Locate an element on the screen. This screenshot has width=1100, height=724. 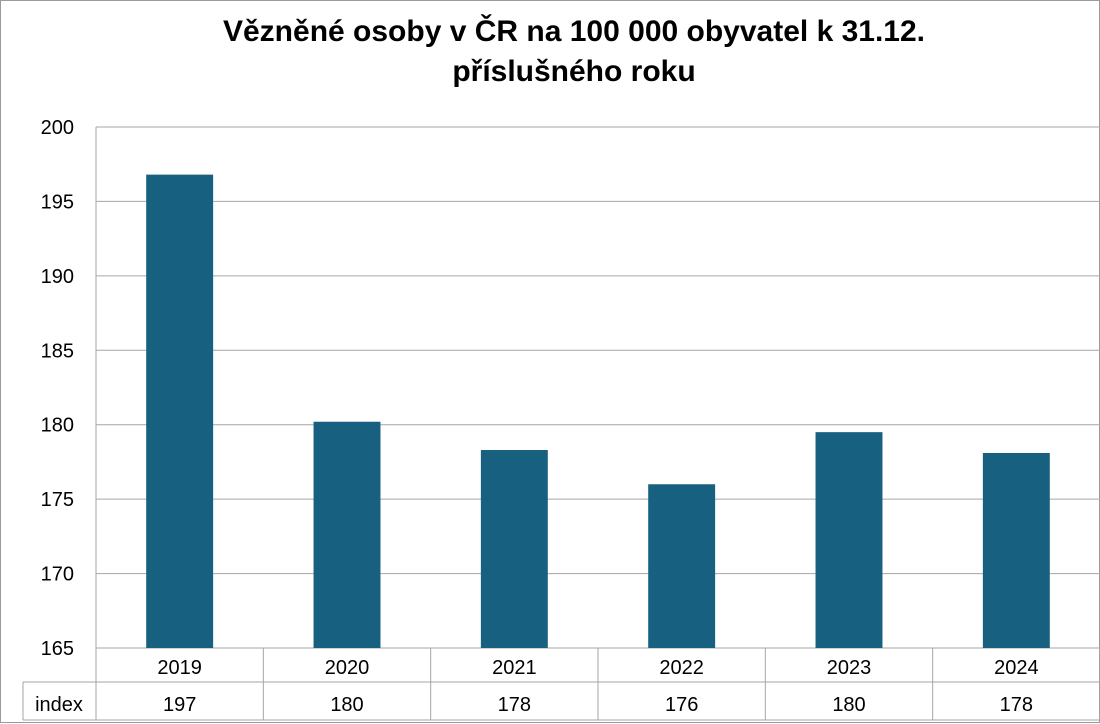
table-row-label: index is located at coordinates (59, 705).